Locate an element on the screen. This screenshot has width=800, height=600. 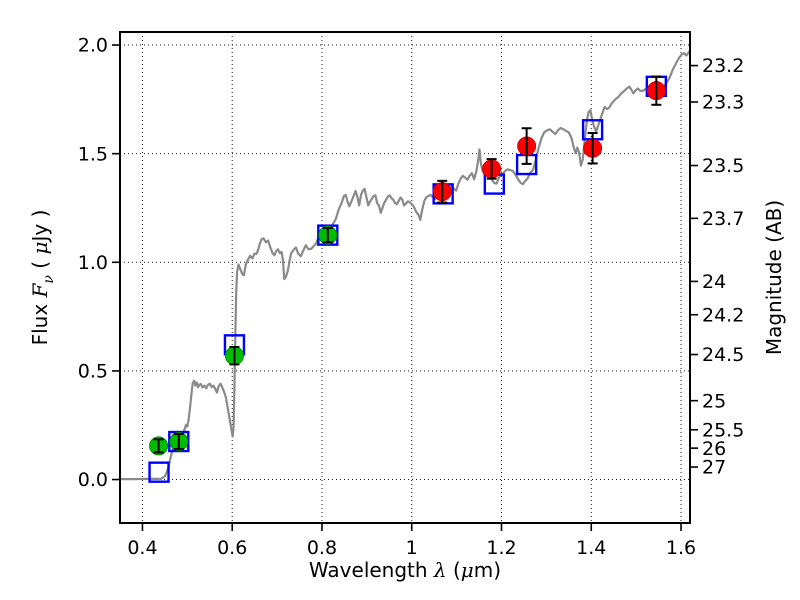
x-axis-label: Wavelength λ (μm) is located at coordinates (405, 570).